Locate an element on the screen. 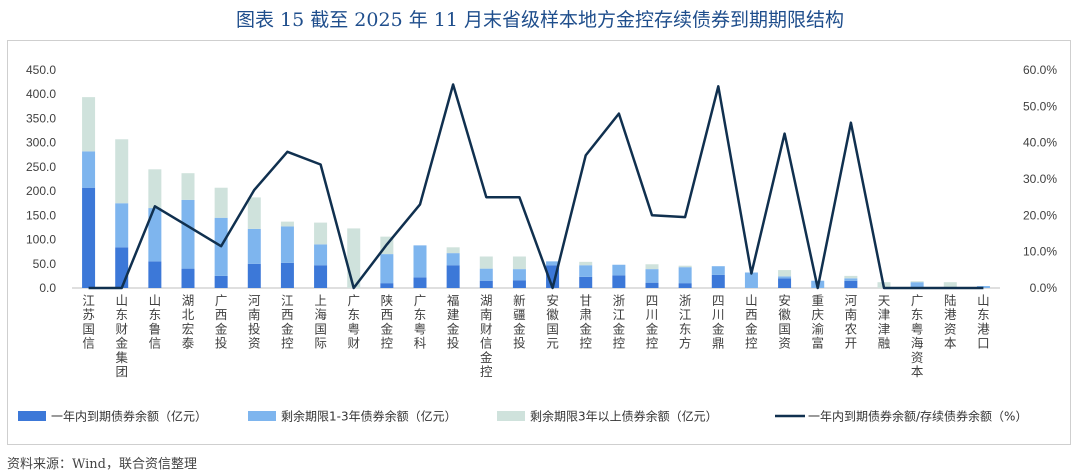 The width and height of the screenshot is (1080, 475). x-category-label: 河南投资 is located at coordinates (254, 322).